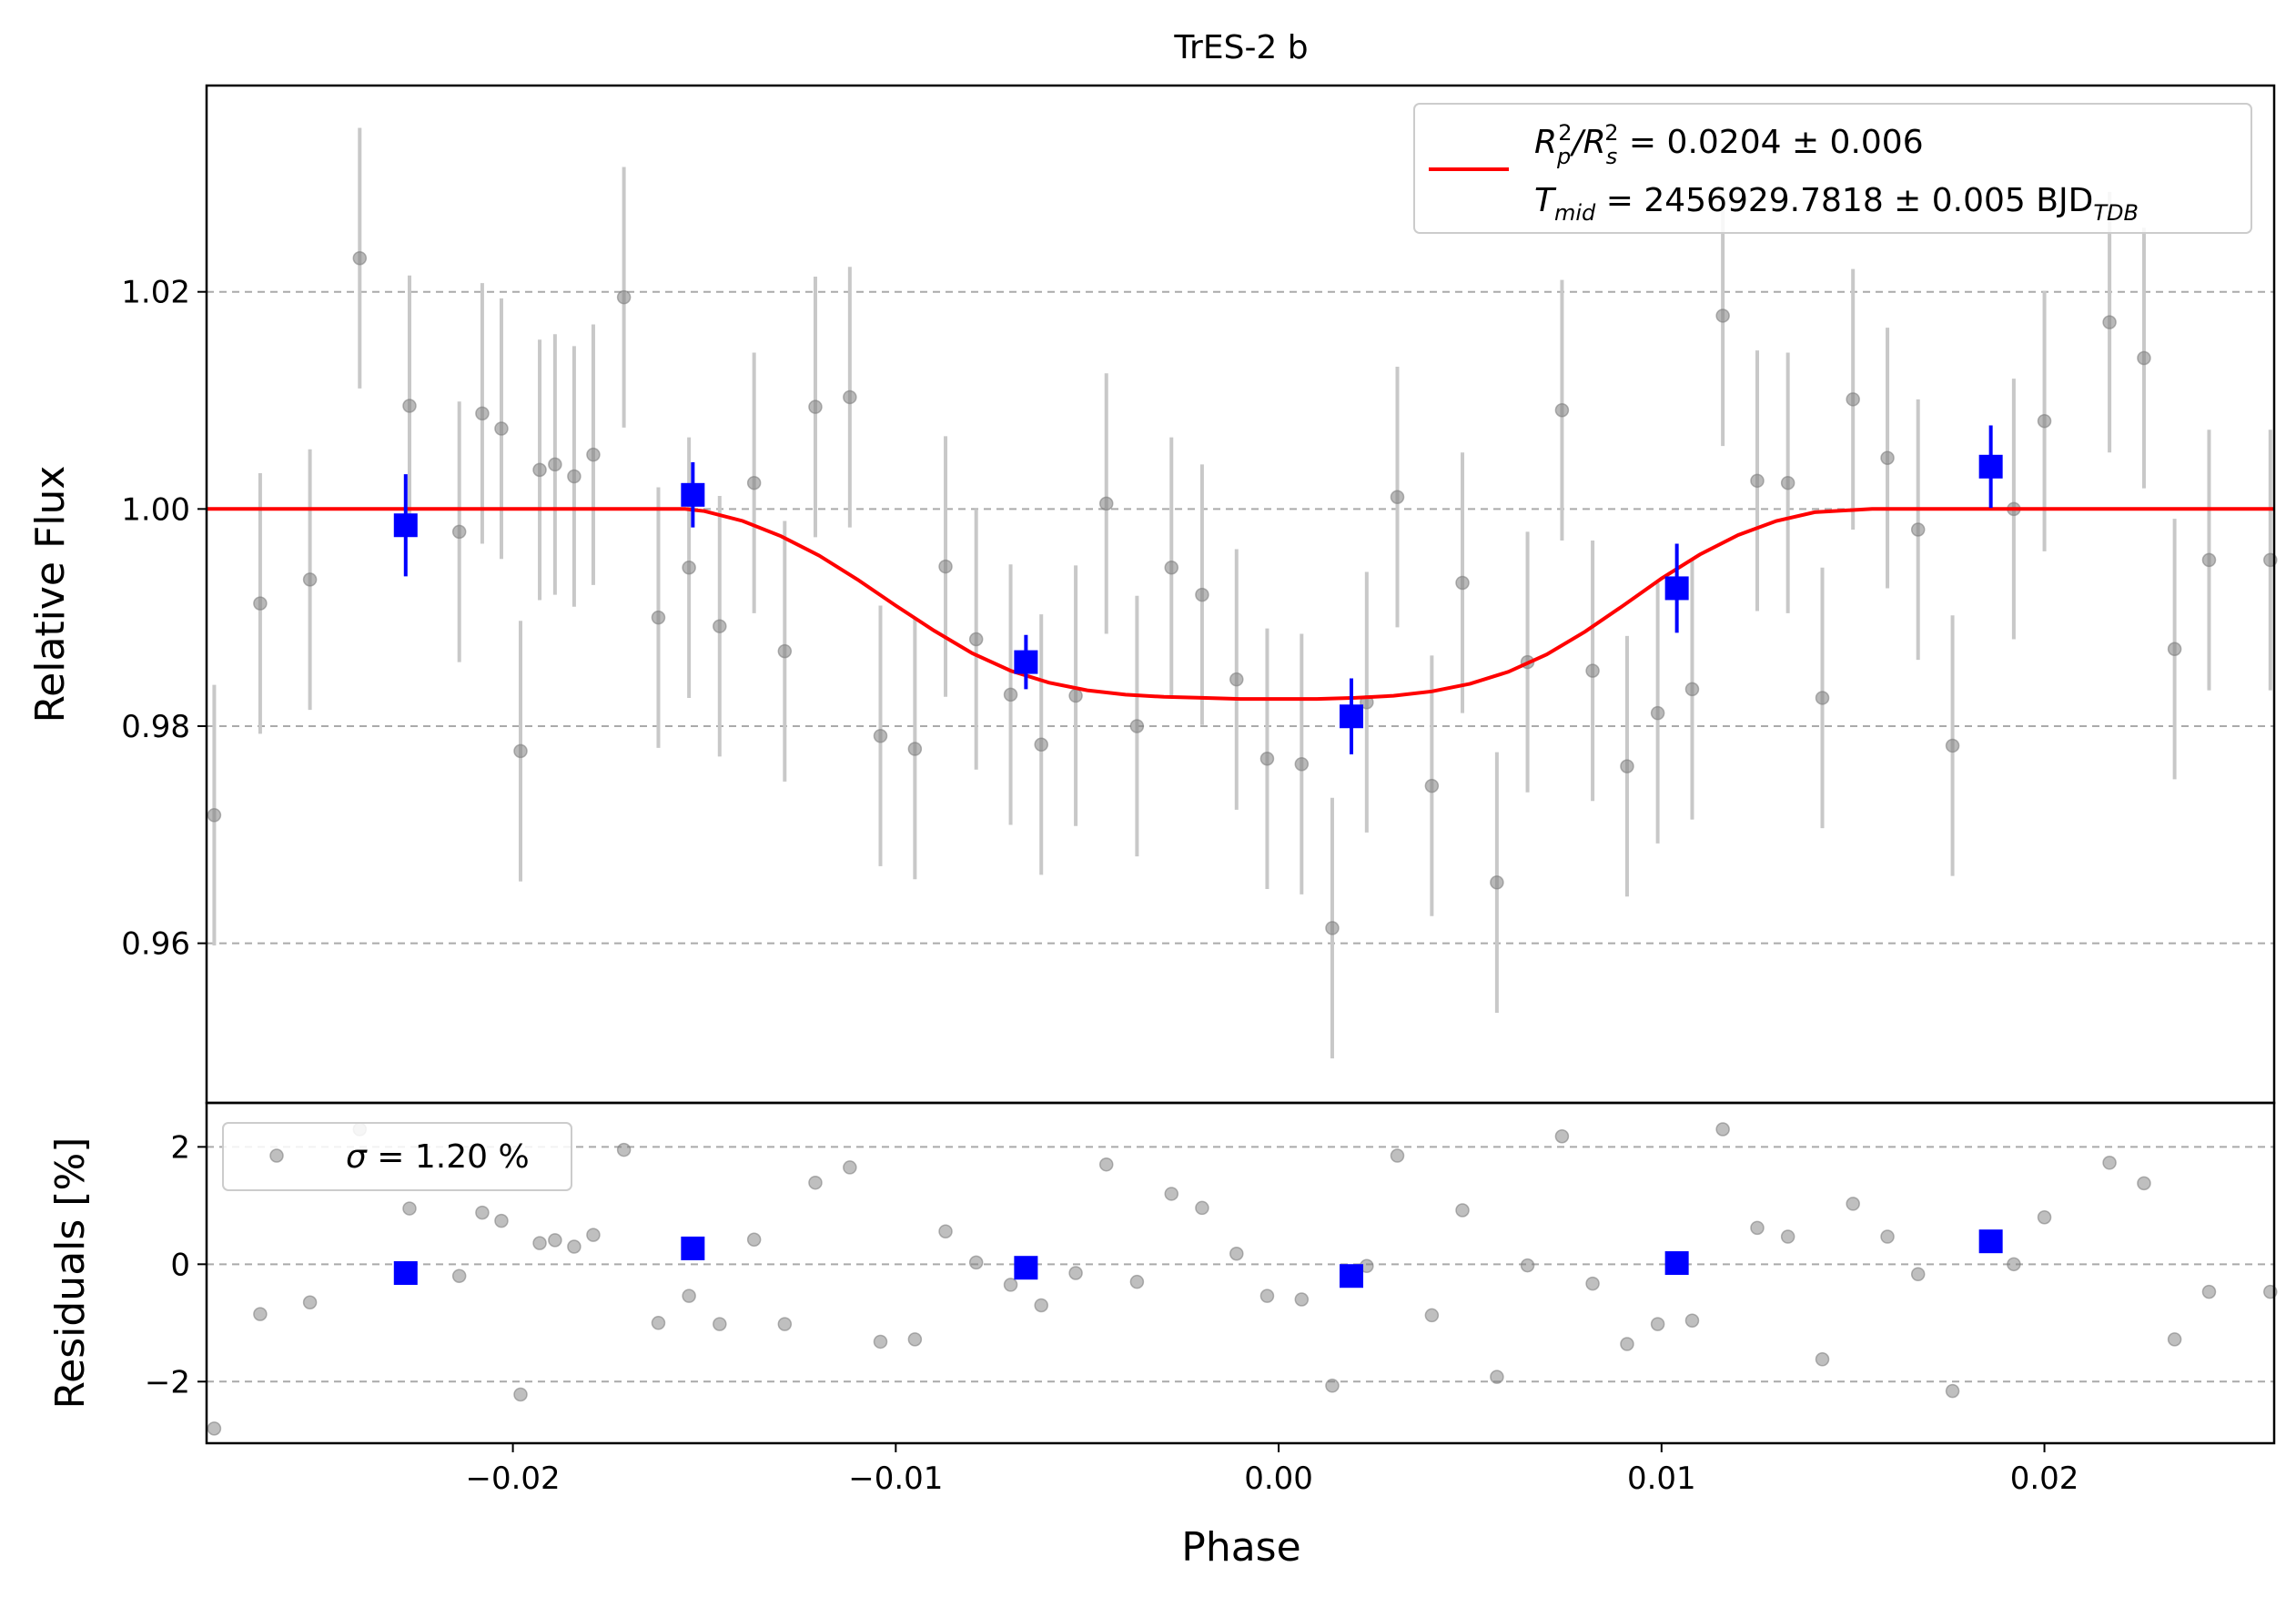 The image size is (2296, 1607). Describe the element at coordinates (1575, 213) in the screenshot. I see `t-subscript: mid` at that location.